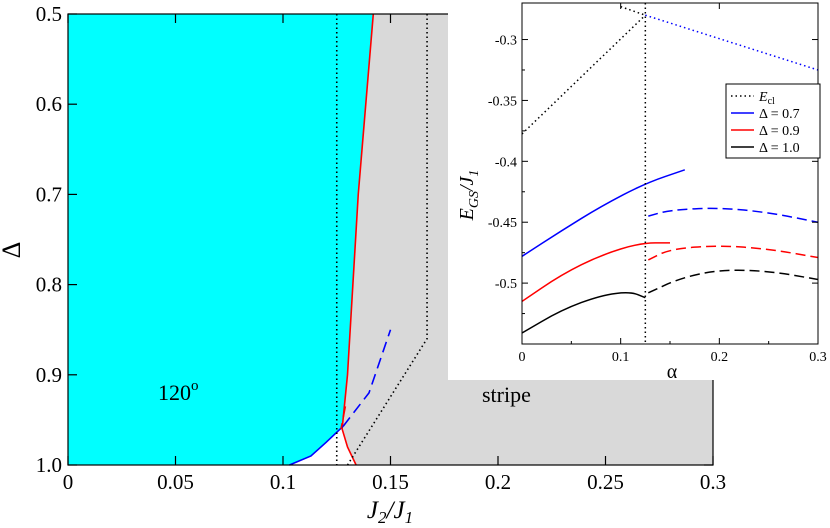 The height and width of the screenshot is (528, 830). Describe the element at coordinates (732, 253) in the screenshot. I see `delta-0-9-dashed-line` at that location.